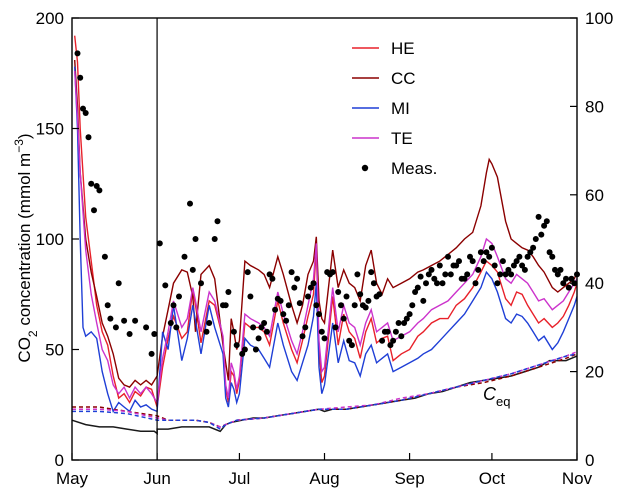 This screenshot has height=499, width=632. What do you see at coordinates (240, 478) in the screenshot?
I see `x-tick-label: Jul` at bounding box center [240, 478].